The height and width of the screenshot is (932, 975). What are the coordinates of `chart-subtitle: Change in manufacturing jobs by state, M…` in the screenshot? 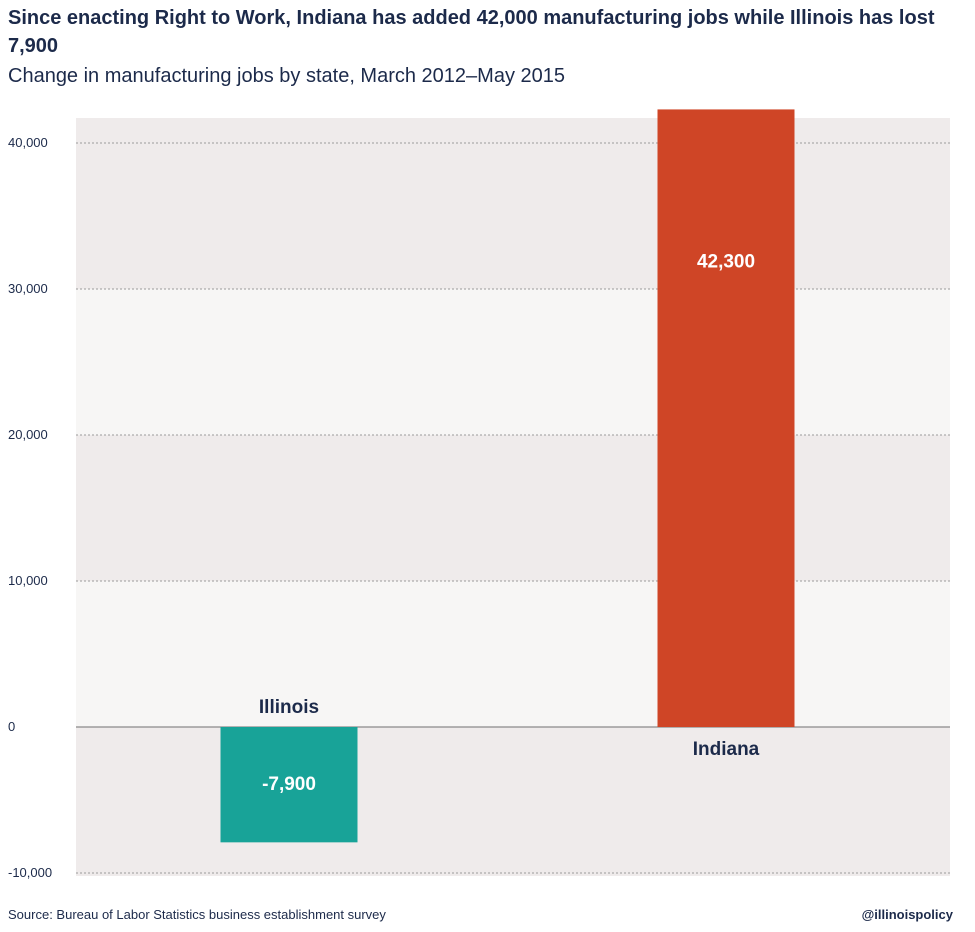 It's located at (287, 76).